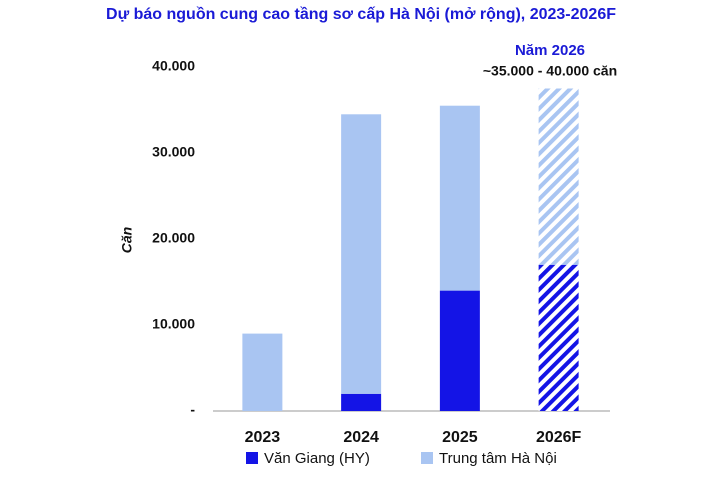 This screenshot has width=723, height=502. I want to click on x-tick-label: 2023, so click(263, 437).